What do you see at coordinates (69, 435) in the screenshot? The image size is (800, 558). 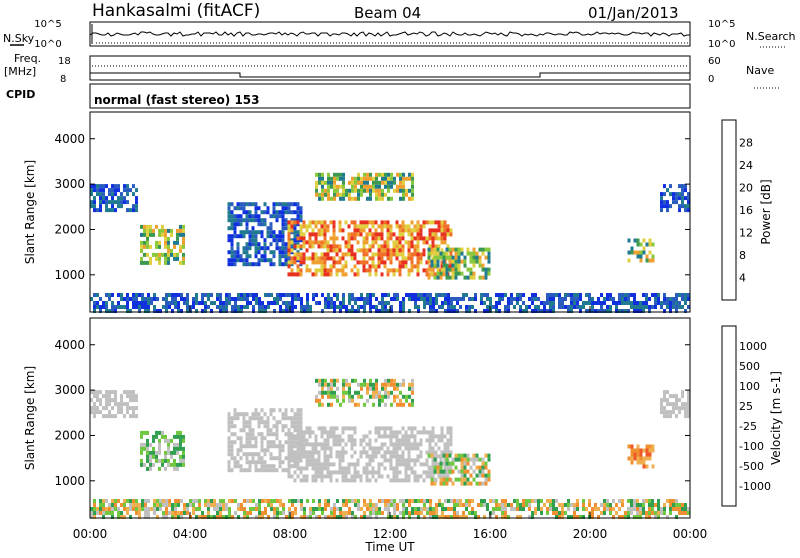 I see `ytick-label: 2000` at bounding box center [69, 435].